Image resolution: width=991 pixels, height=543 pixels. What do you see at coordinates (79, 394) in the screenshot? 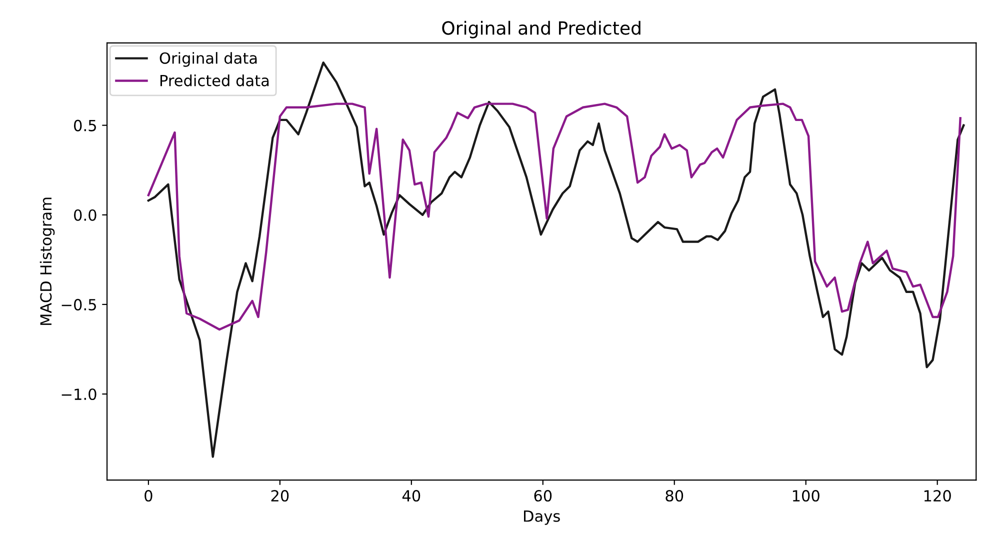
I see `y-tick-label: −1.0` at bounding box center [79, 394].